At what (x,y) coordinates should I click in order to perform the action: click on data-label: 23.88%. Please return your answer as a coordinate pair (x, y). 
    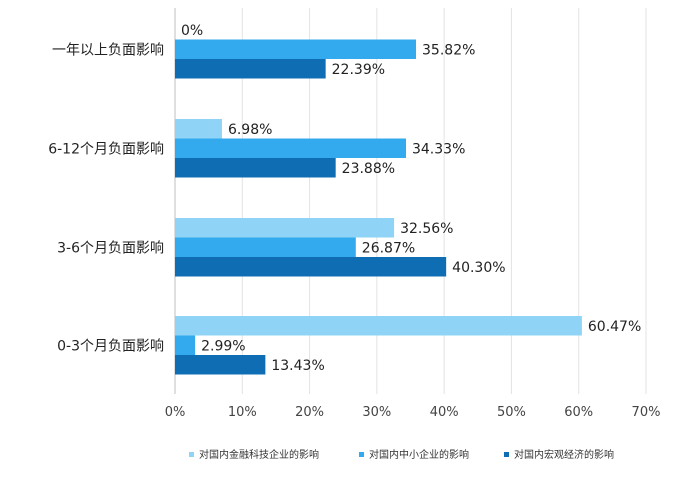
    Looking at the image, I should click on (368, 169).